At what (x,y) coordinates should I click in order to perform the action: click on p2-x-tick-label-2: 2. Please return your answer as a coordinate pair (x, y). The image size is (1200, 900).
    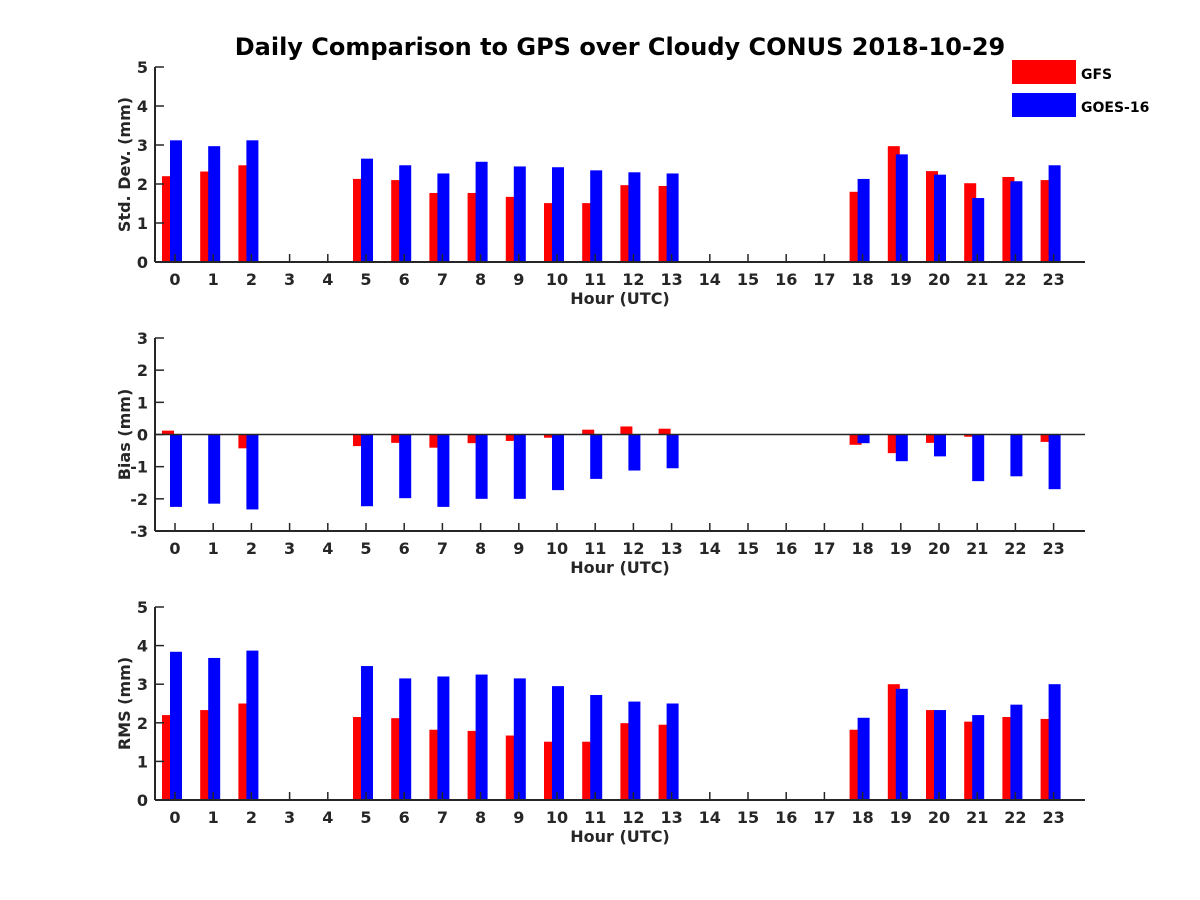
    Looking at the image, I should click on (251, 817).